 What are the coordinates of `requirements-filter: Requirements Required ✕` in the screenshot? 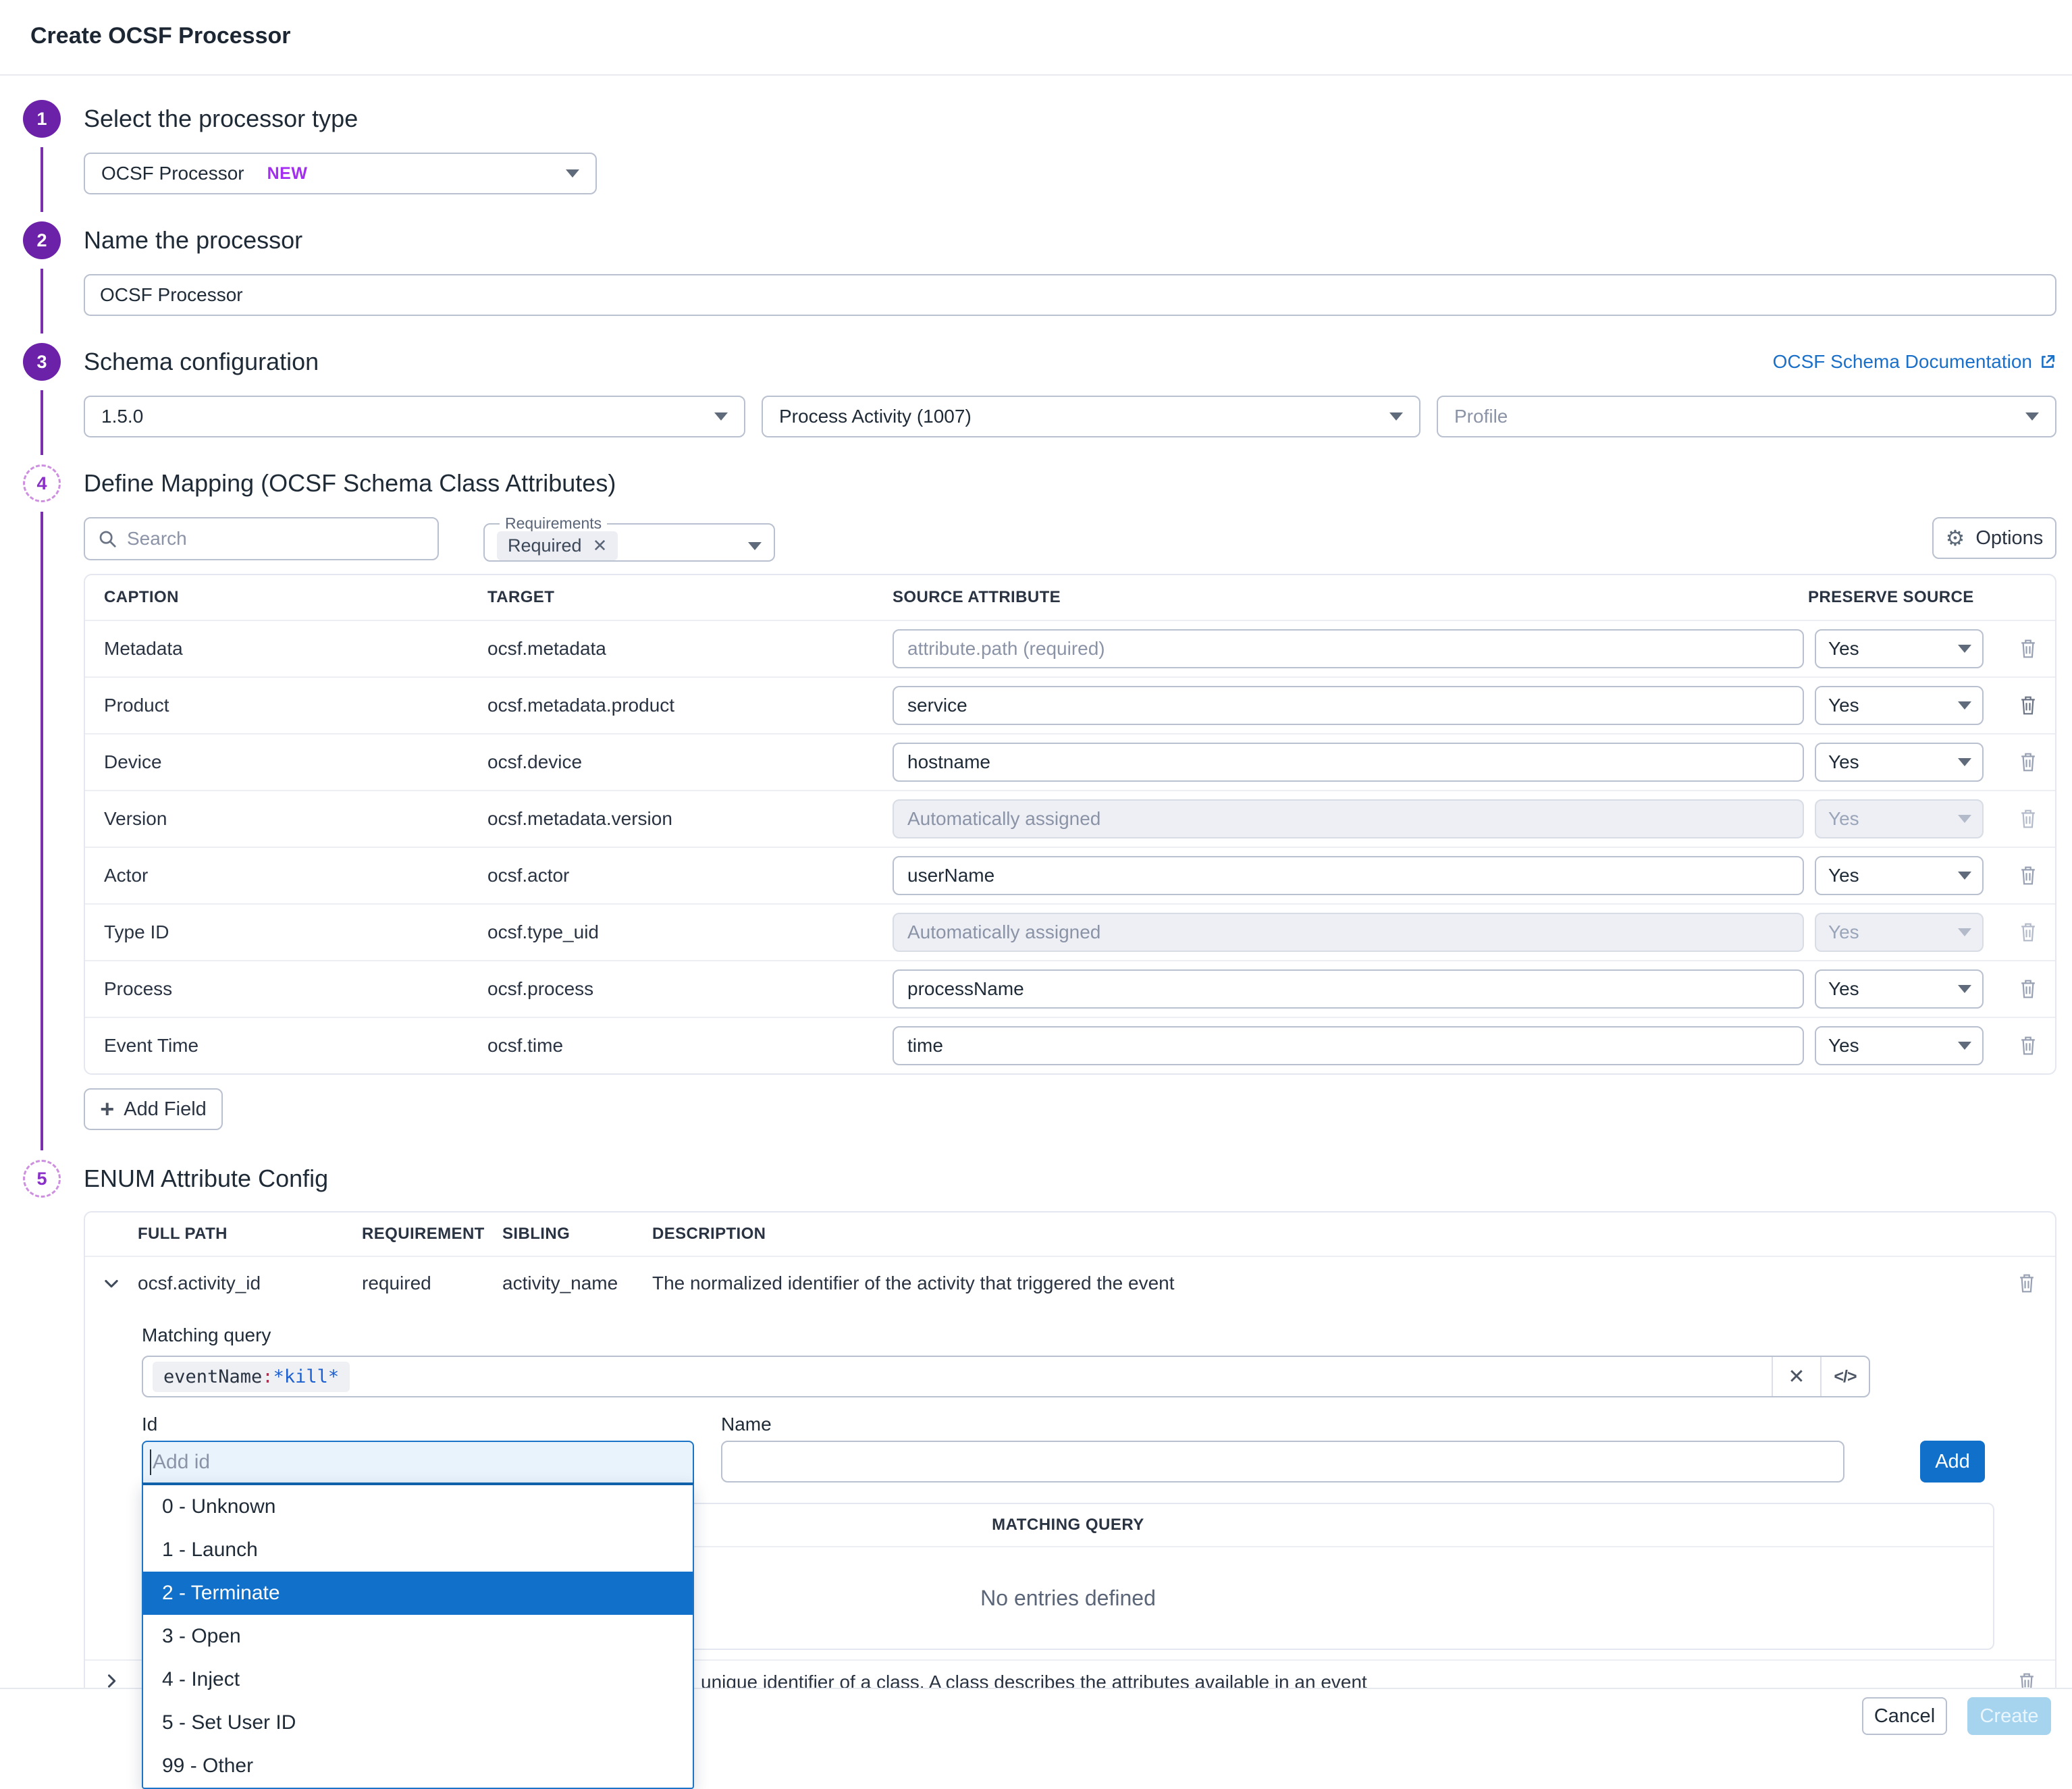 It's located at (629, 538).